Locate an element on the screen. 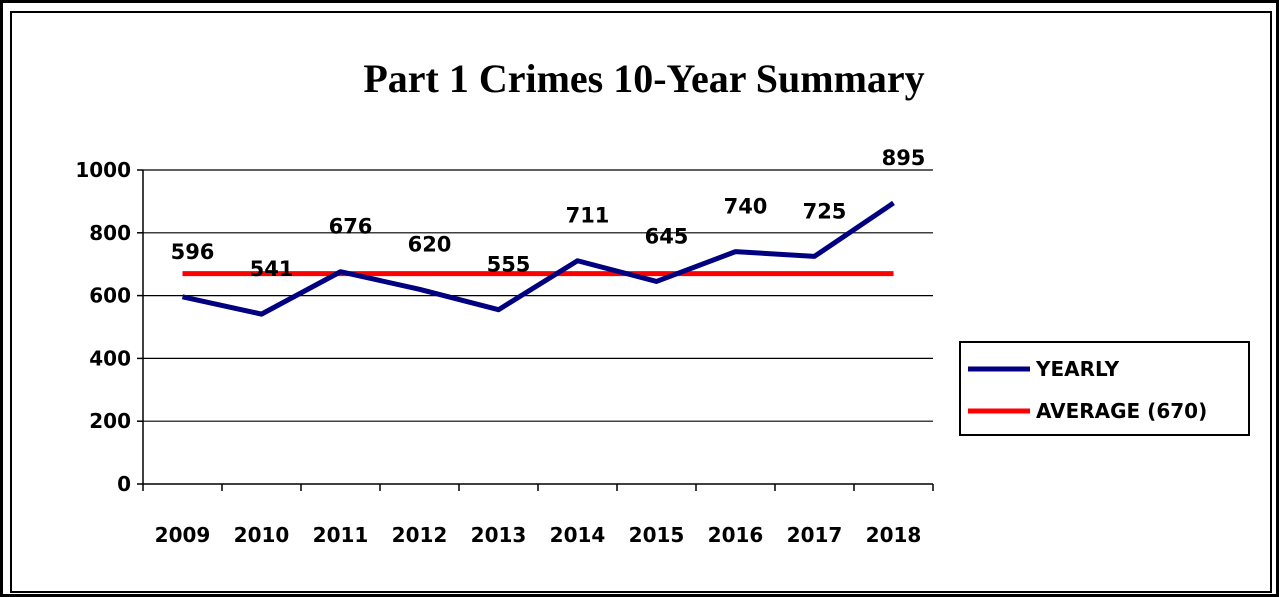 This screenshot has width=1279, height=597. y-tick-label: 800 is located at coordinates (110, 233).